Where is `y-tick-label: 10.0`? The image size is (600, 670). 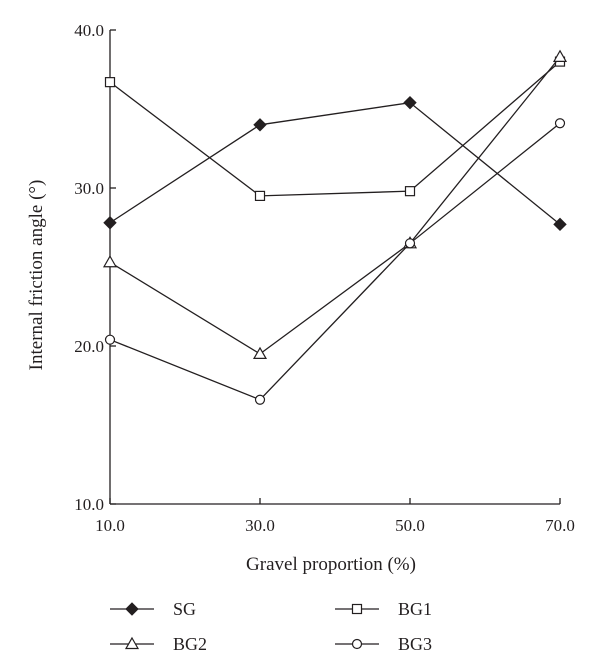 y-tick-label: 10.0 is located at coordinates (89, 504).